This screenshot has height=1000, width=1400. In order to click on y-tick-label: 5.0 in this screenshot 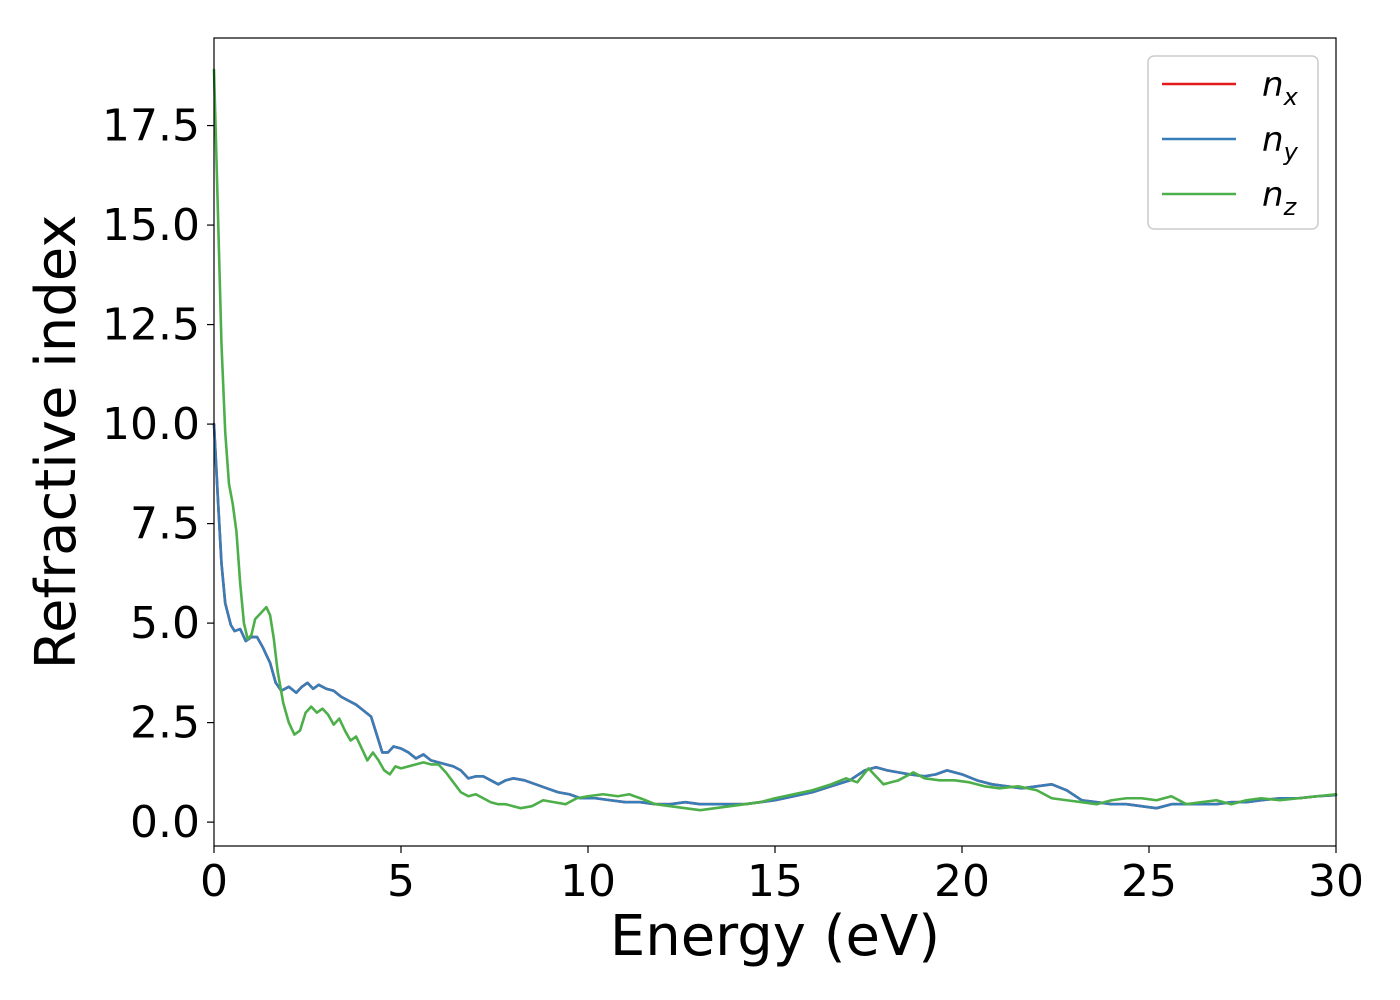, I will do `click(165, 623)`.